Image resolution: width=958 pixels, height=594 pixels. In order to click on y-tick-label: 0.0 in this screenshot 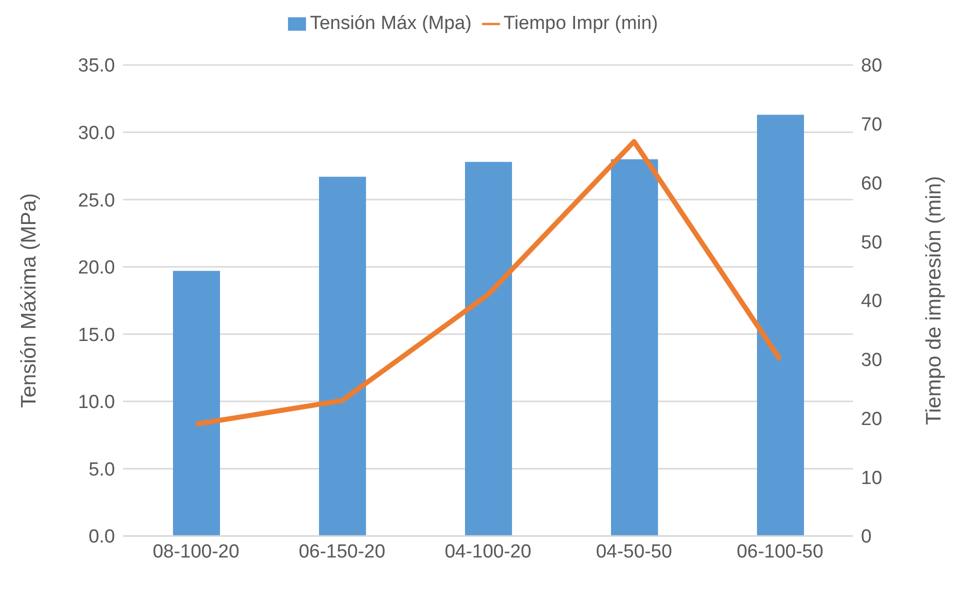, I will do `click(101, 537)`.